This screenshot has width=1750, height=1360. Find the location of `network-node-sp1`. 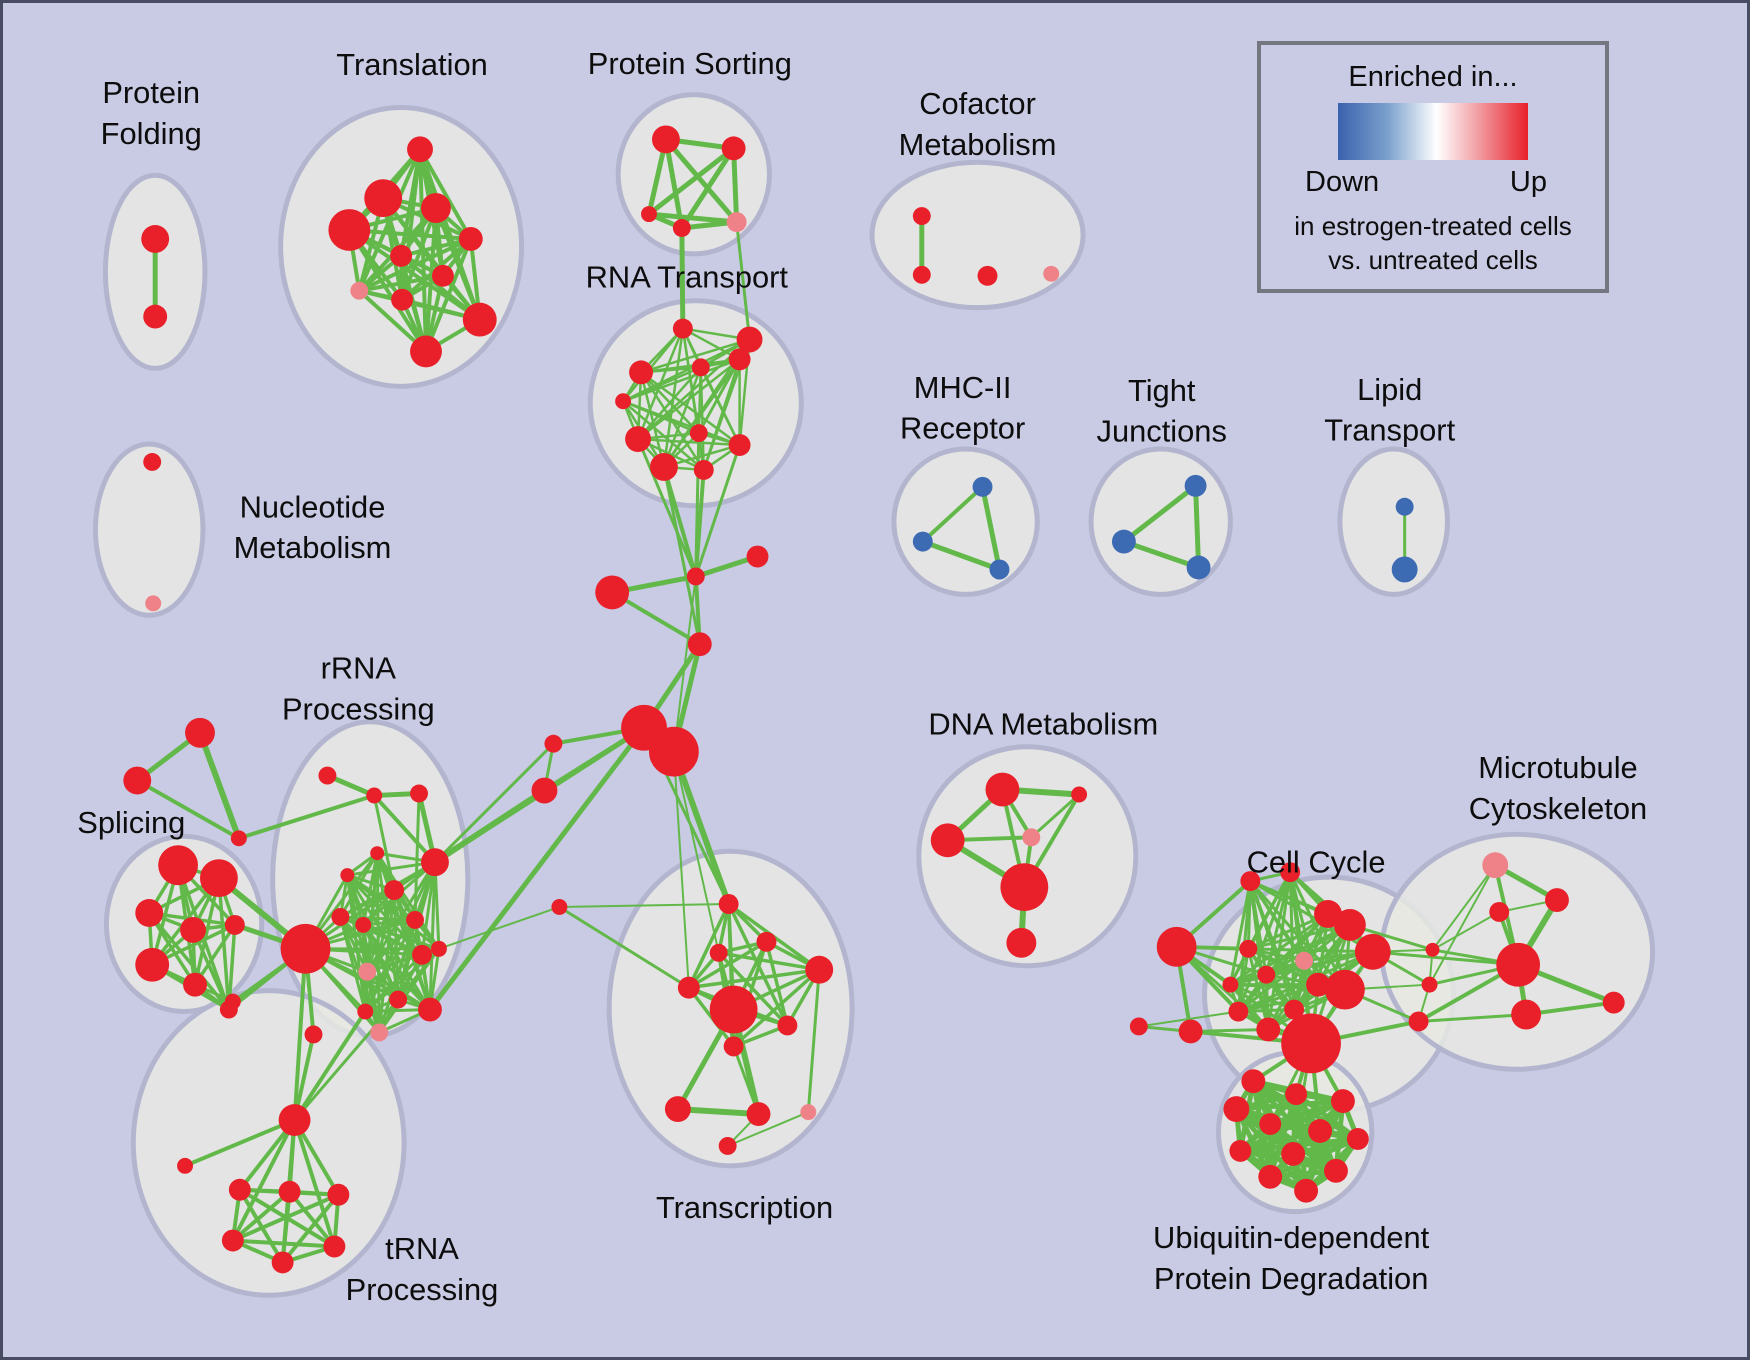

network-node-sp1 is located at coordinates (178, 865).